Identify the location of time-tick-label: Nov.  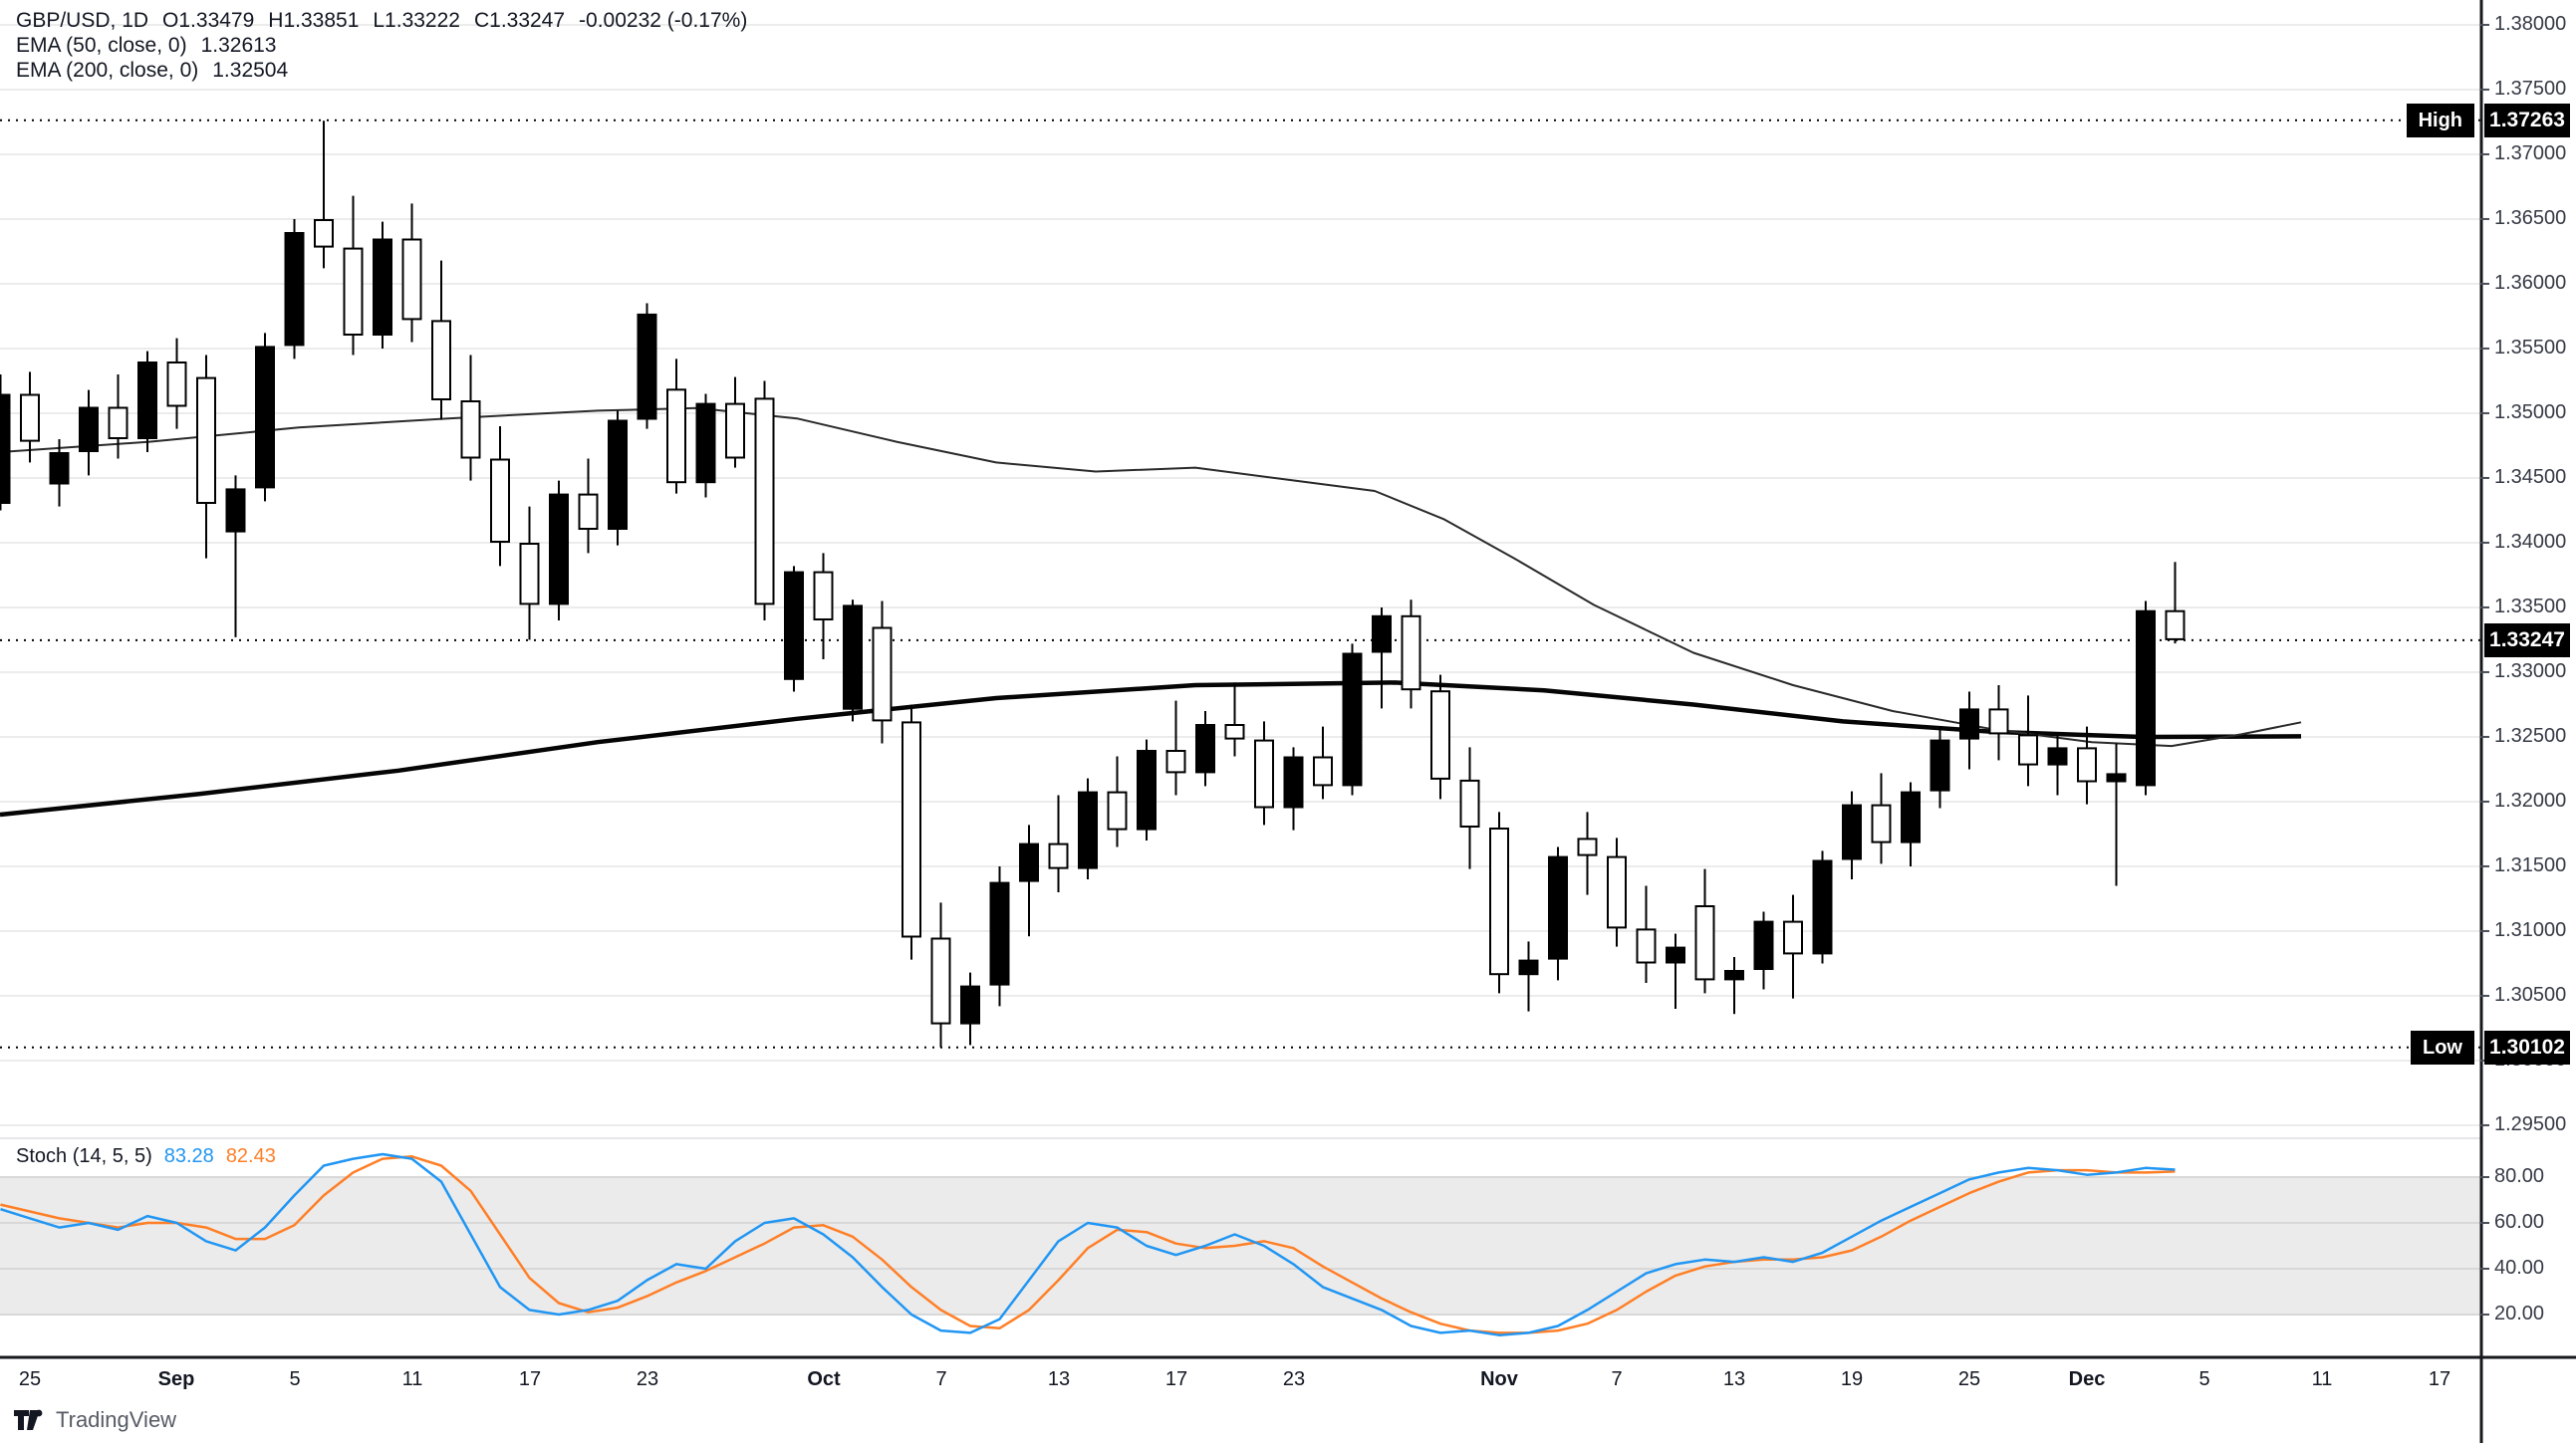
(1499, 1379).